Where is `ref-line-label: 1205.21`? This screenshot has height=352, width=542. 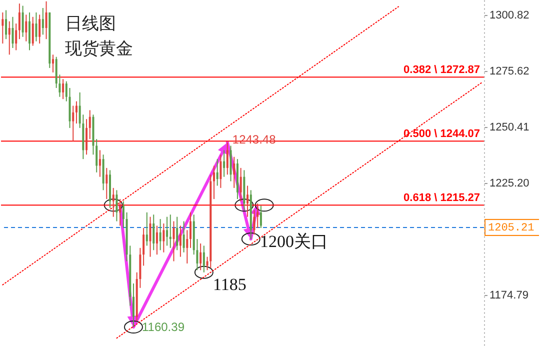
ref-line-label: 1205.21 is located at coordinates (511, 228).